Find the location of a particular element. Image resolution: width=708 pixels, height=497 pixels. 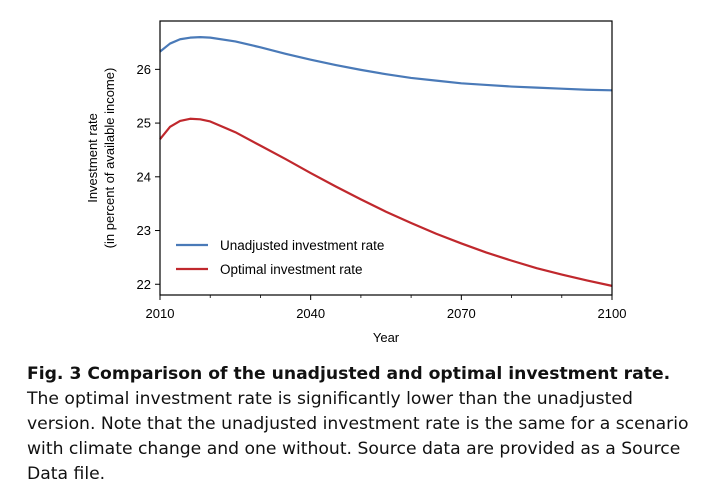

y-axis: 22 23 24 25 26 is located at coordinates (148, 177).